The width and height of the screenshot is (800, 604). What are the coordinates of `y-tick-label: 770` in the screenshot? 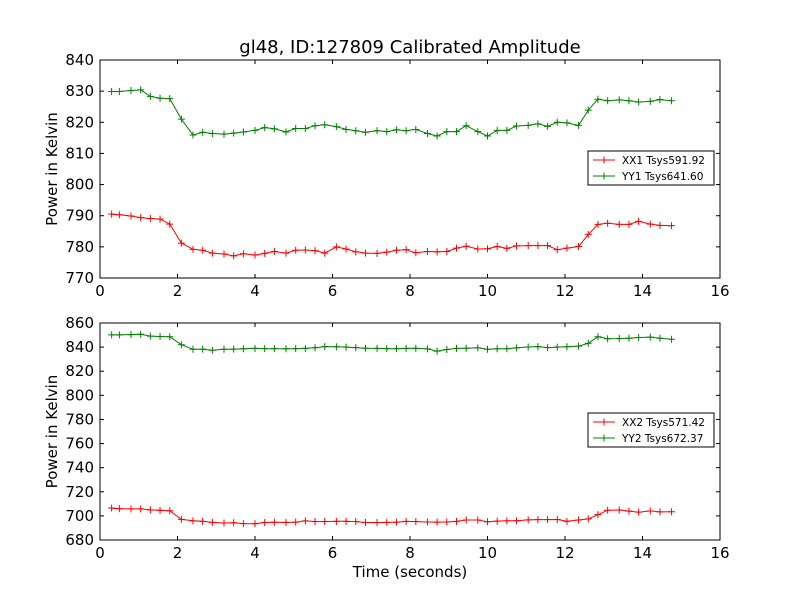 It's located at (79, 278).